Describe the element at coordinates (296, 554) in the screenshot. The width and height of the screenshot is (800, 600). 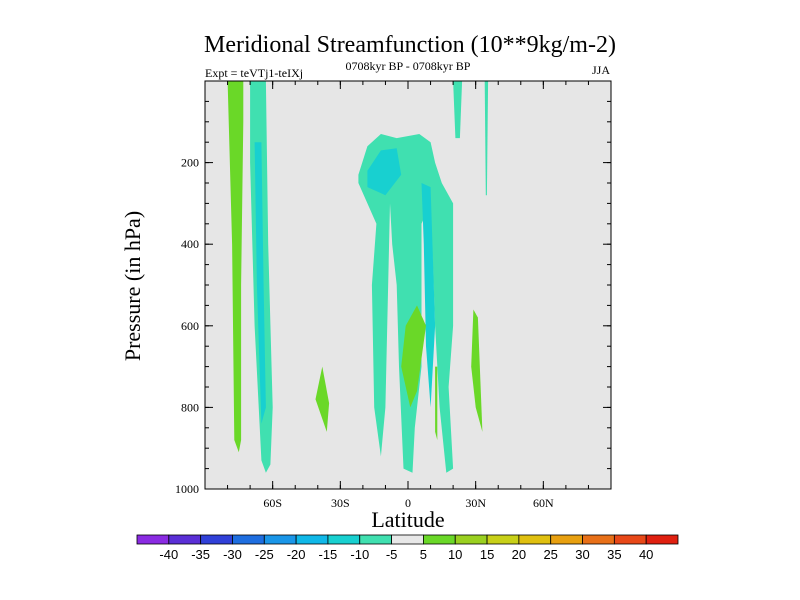
I see `colorbar-label: -20` at that location.